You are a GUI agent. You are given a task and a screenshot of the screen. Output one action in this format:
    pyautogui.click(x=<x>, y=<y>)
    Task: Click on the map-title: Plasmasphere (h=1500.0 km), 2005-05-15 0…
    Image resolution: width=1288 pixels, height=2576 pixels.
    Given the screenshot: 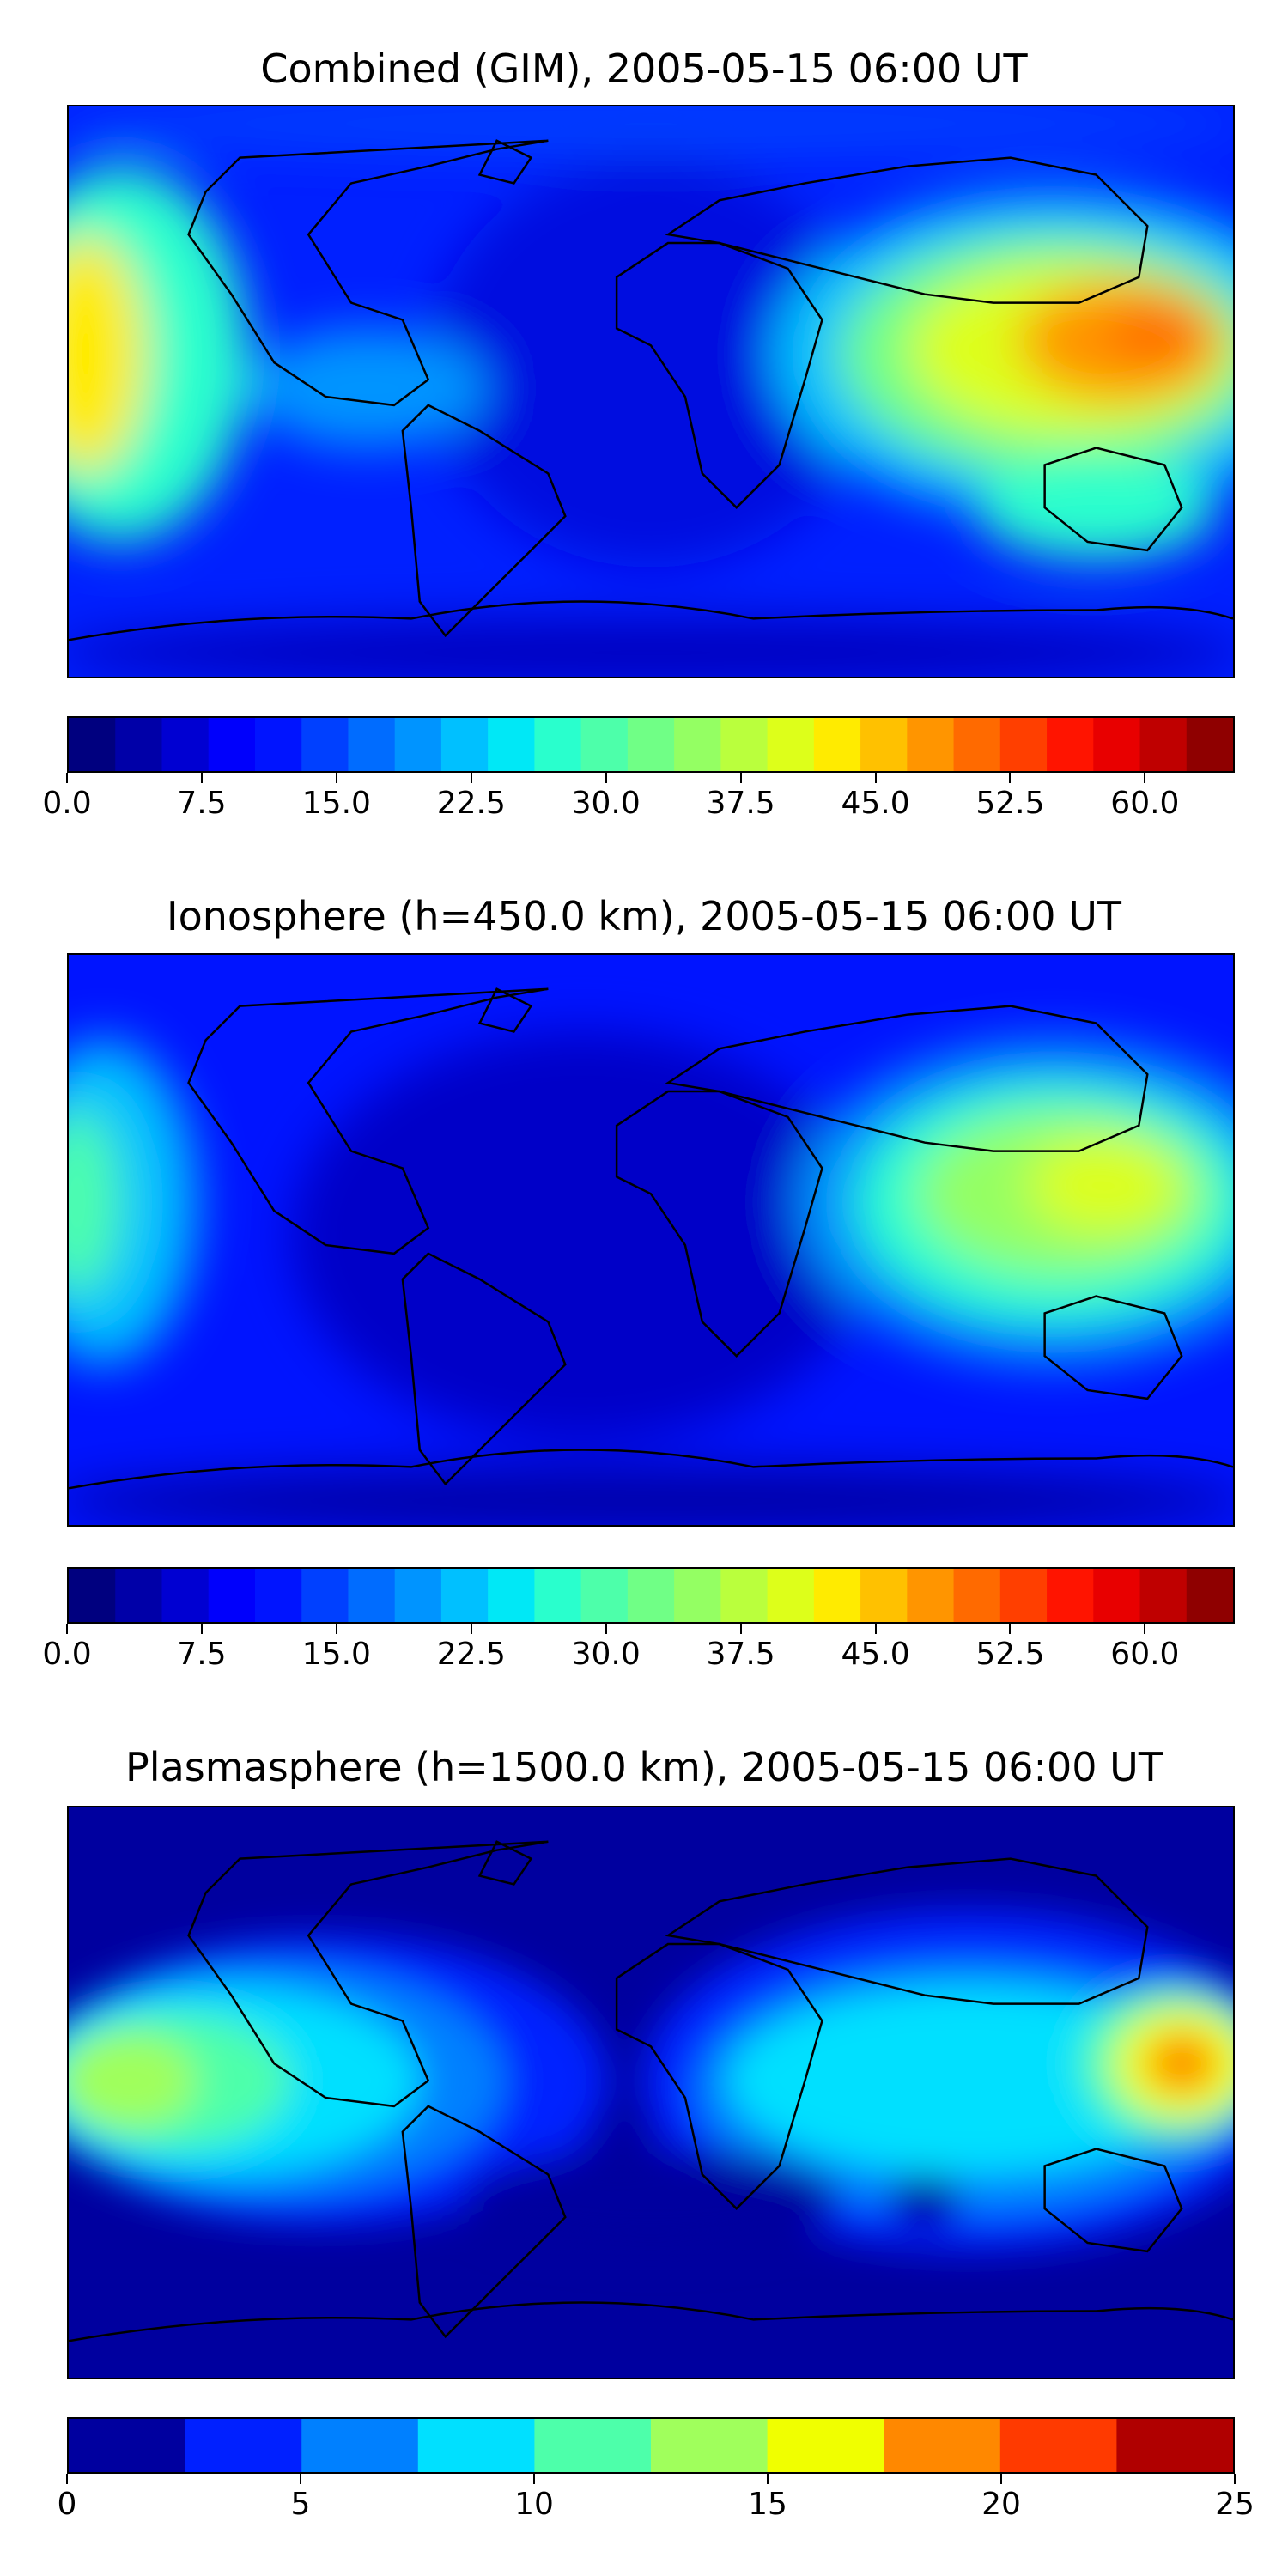 What is the action you would take?
    pyautogui.click(x=644, y=1767)
    